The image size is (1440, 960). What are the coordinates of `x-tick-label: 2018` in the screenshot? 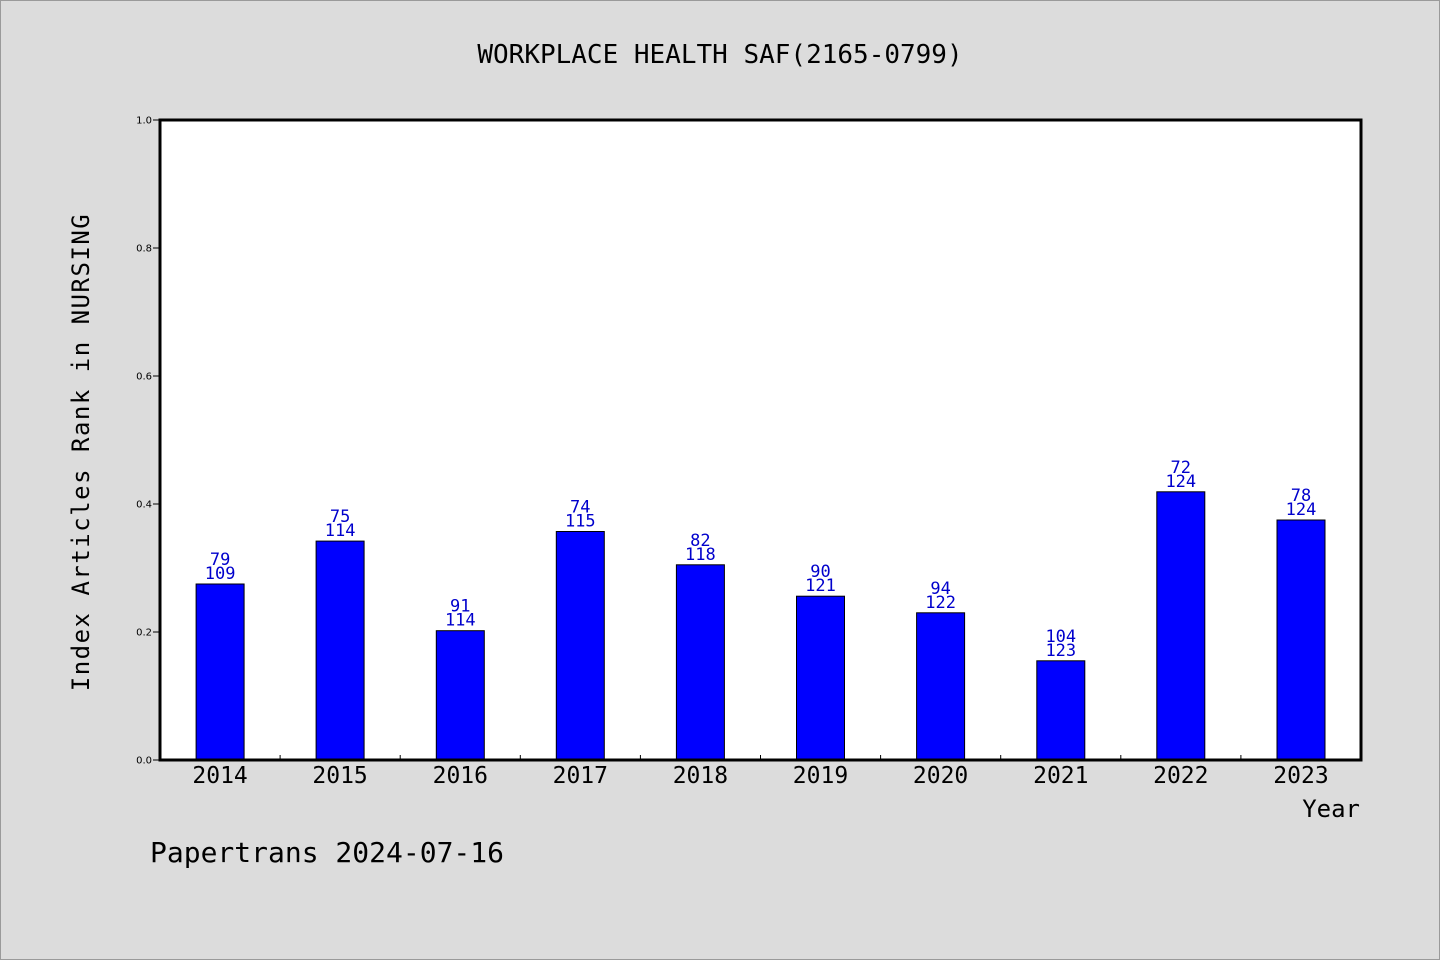 It's located at (700, 776).